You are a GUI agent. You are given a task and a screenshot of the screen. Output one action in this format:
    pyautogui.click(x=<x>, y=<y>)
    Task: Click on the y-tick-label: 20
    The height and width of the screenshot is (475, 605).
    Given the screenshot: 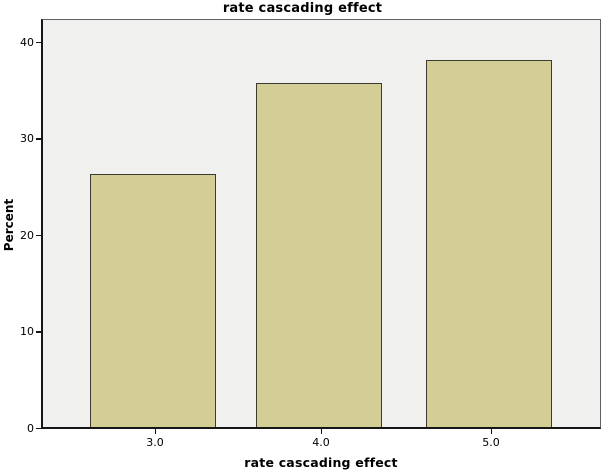 What is the action you would take?
    pyautogui.click(x=27, y=235)
    